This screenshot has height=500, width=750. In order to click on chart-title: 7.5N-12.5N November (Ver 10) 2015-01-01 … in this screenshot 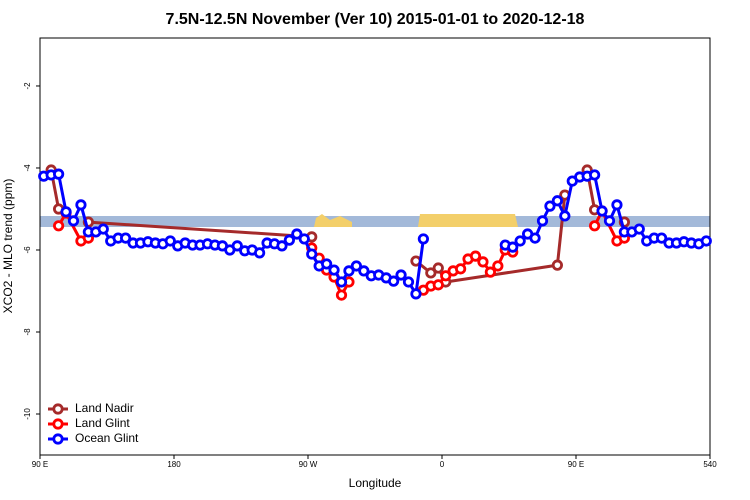, I will do `click(375, 19)`.